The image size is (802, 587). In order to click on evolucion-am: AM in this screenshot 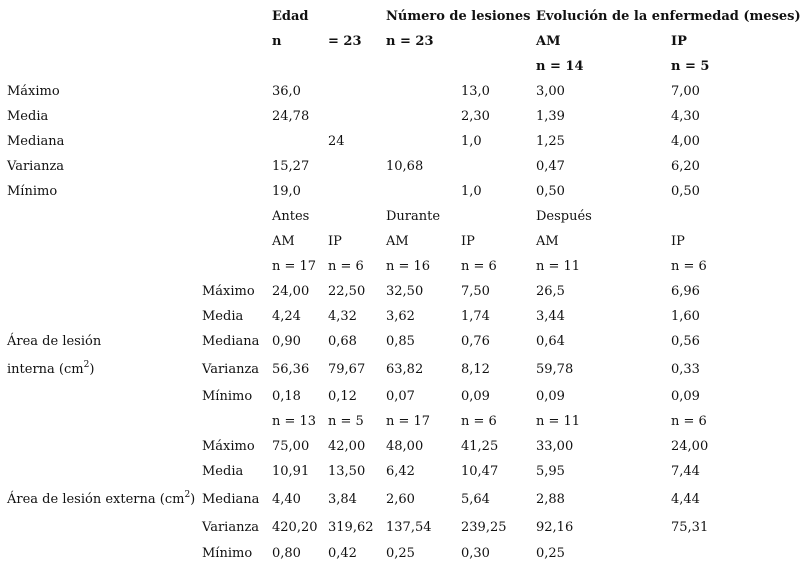, I will do `click(548, 41)`.